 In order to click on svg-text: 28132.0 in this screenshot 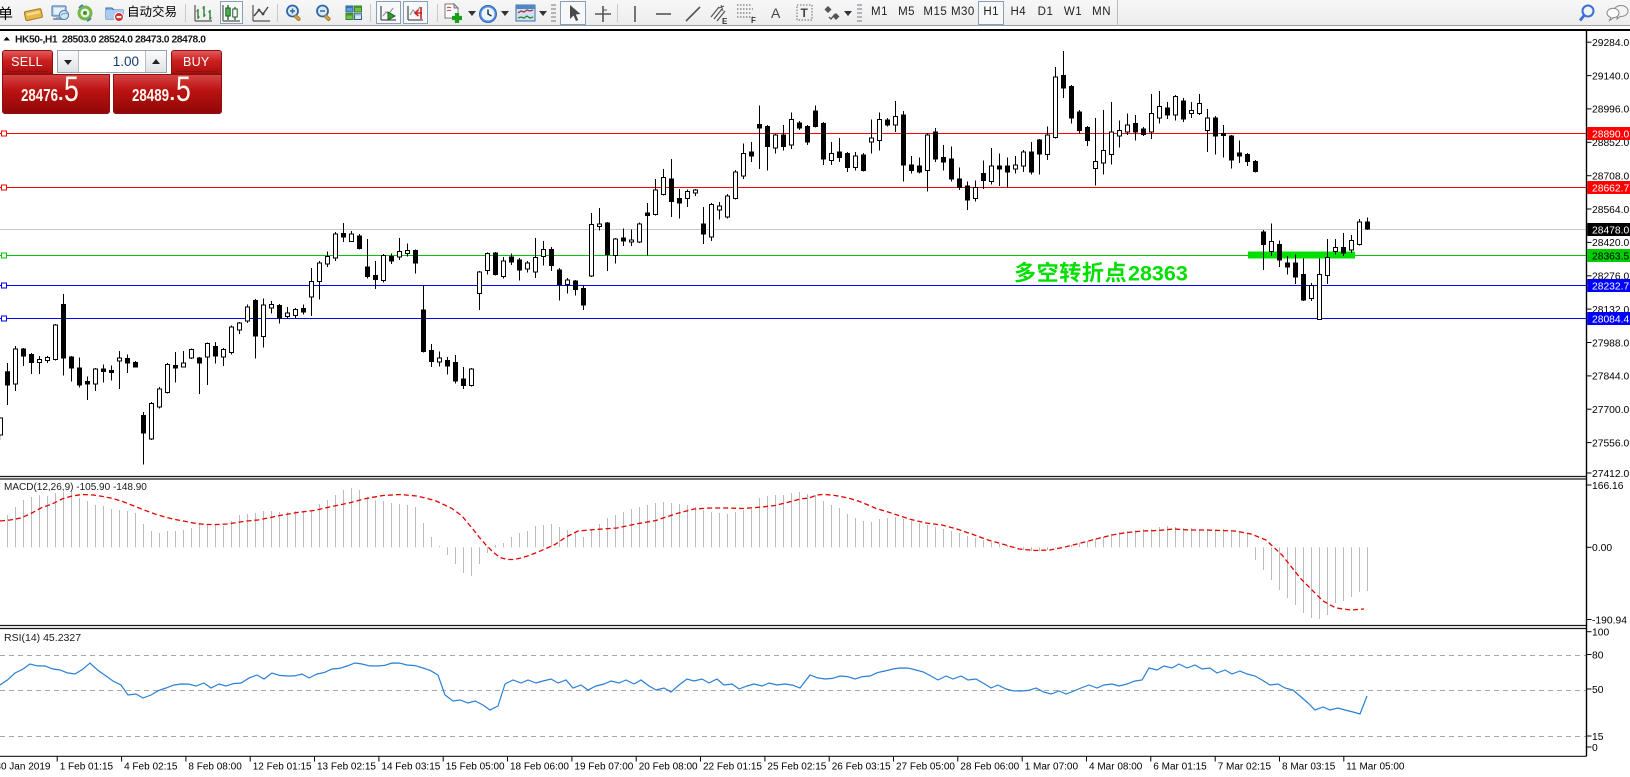, I will do `click(1610, 310)`.